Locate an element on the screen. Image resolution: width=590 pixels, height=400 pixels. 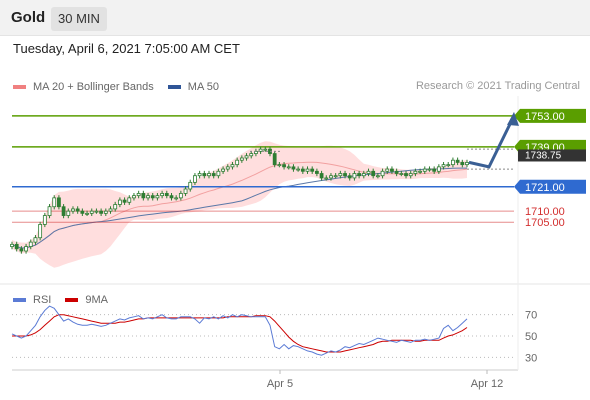
legend-ma50-label: MA 50 is located at coordinates (203, 87).